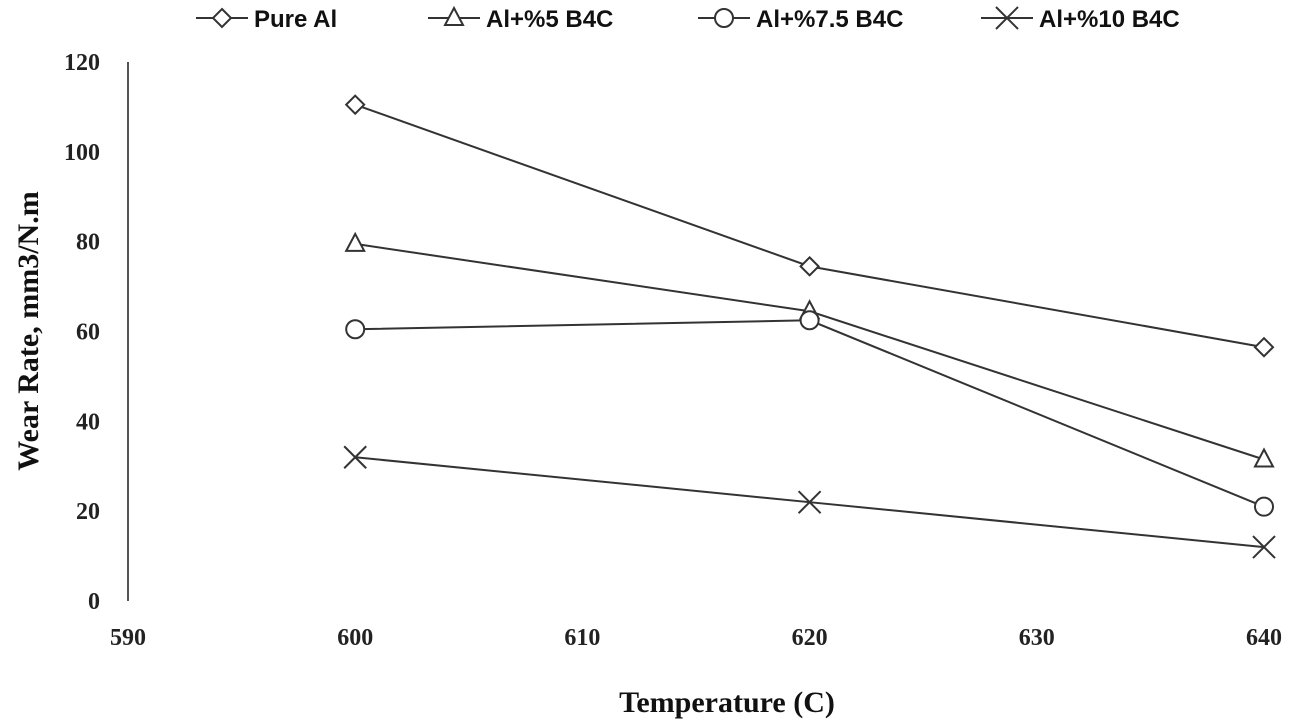 The width and height of the screenshot is (1291, 722). Describe the element at coordinates (582, 638) in the screenshot. I see `x-tick-label: 610` at that location.